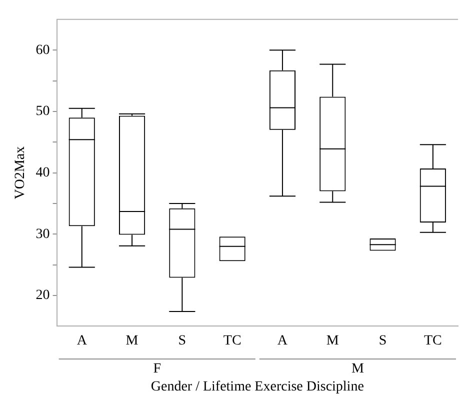 The image size is (470, 405). Describe the element at coordinates (43, 172) in the screenshot. I see `y-tick-label: 40` at that location.